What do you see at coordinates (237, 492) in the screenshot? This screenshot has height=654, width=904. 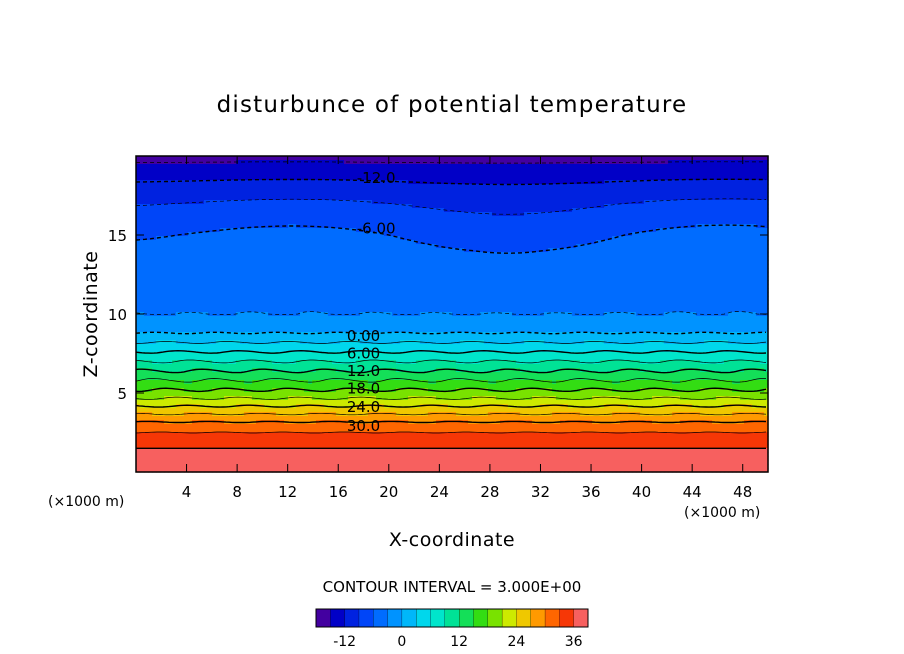 I see `x-tick-label: 8` at bounding box center [237, 492].